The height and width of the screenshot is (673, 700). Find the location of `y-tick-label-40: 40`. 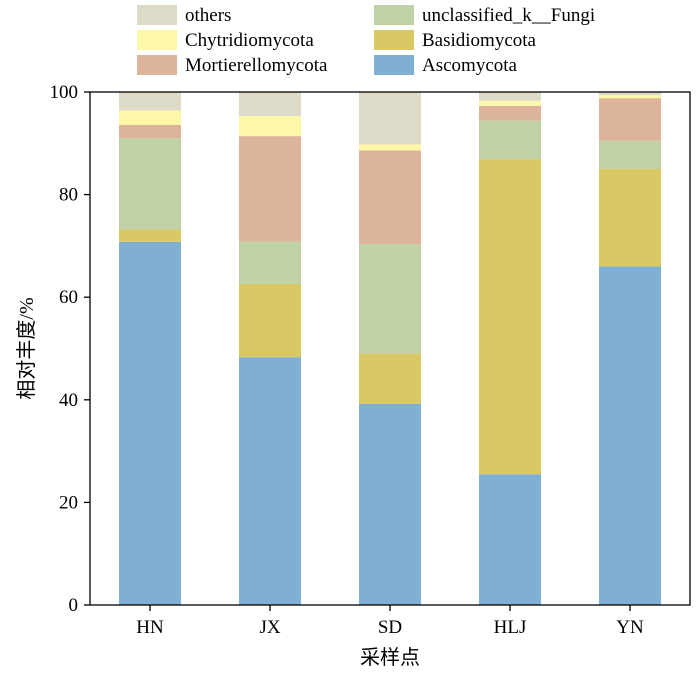

y-tick-label-40: 40 is located at coordinates (68, 400).